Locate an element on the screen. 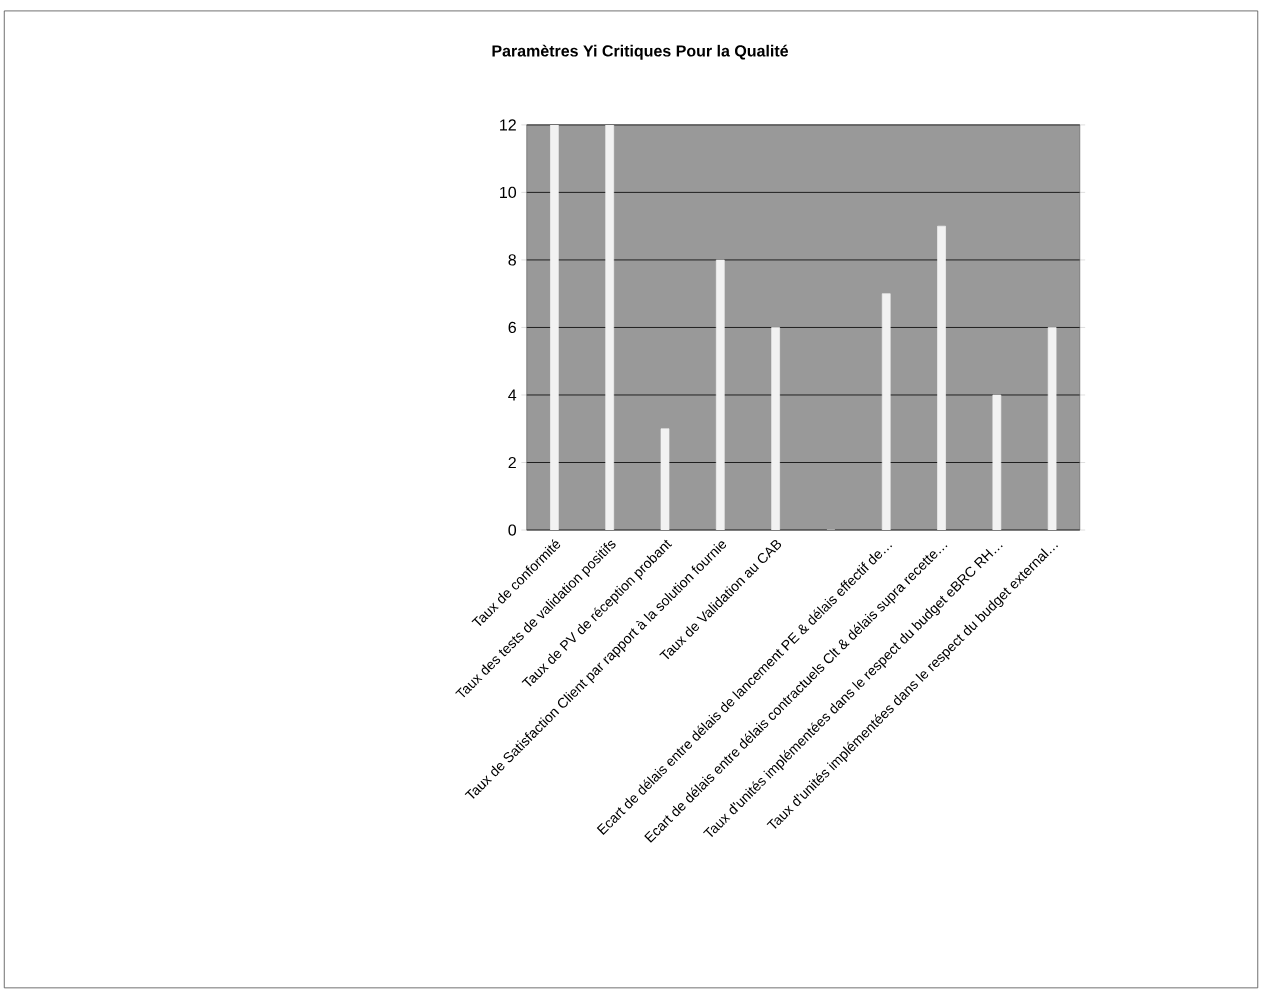 The height and width of the screenshot is (992, 1262). y-tick-label: 10 is located at coordinates (508, 192).